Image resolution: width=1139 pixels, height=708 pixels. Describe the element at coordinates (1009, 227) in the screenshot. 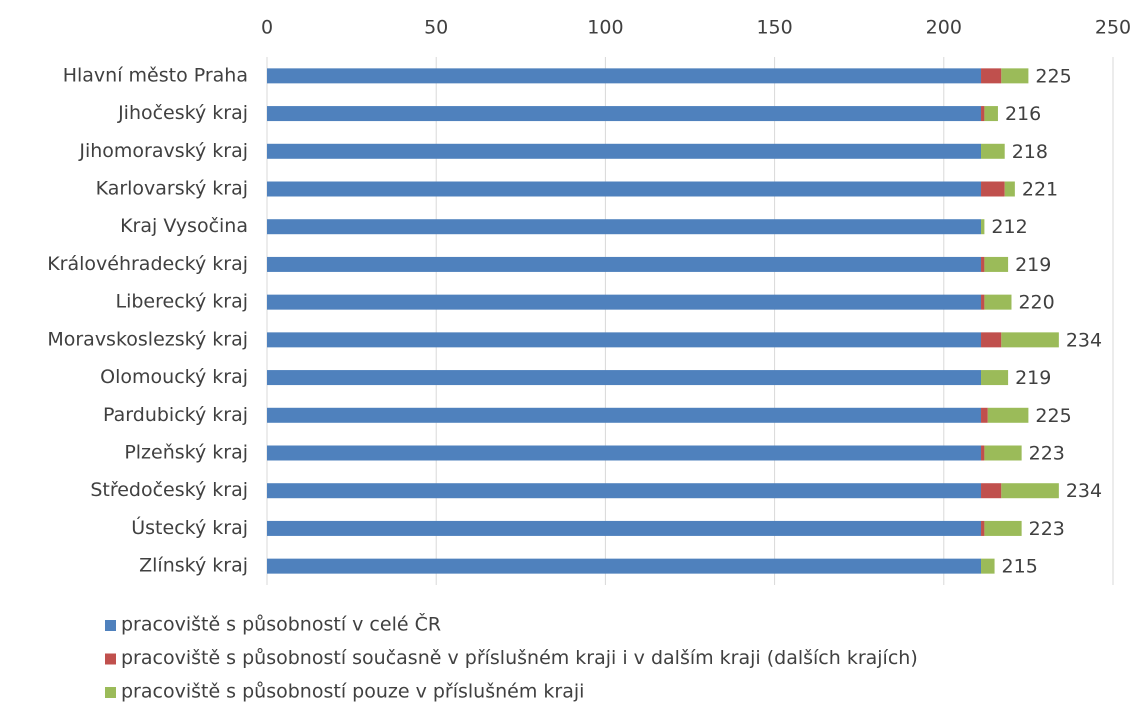

I see `total-label: 212` at that location.